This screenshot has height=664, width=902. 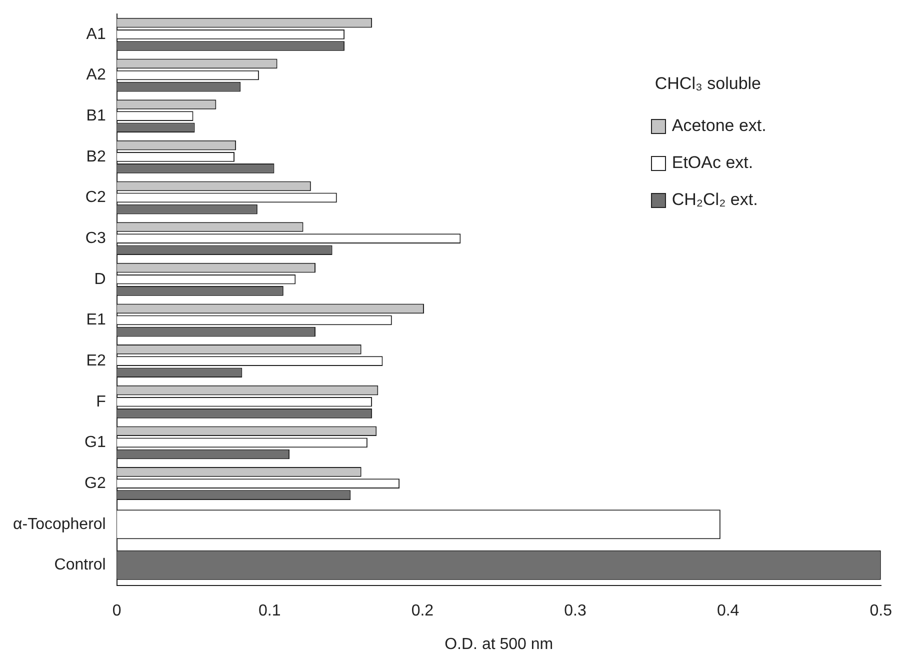 What do you see at coordinates (96, 361) in the screenshot?
I see `y-tick-label: E2` at bounding box center [96, 361].